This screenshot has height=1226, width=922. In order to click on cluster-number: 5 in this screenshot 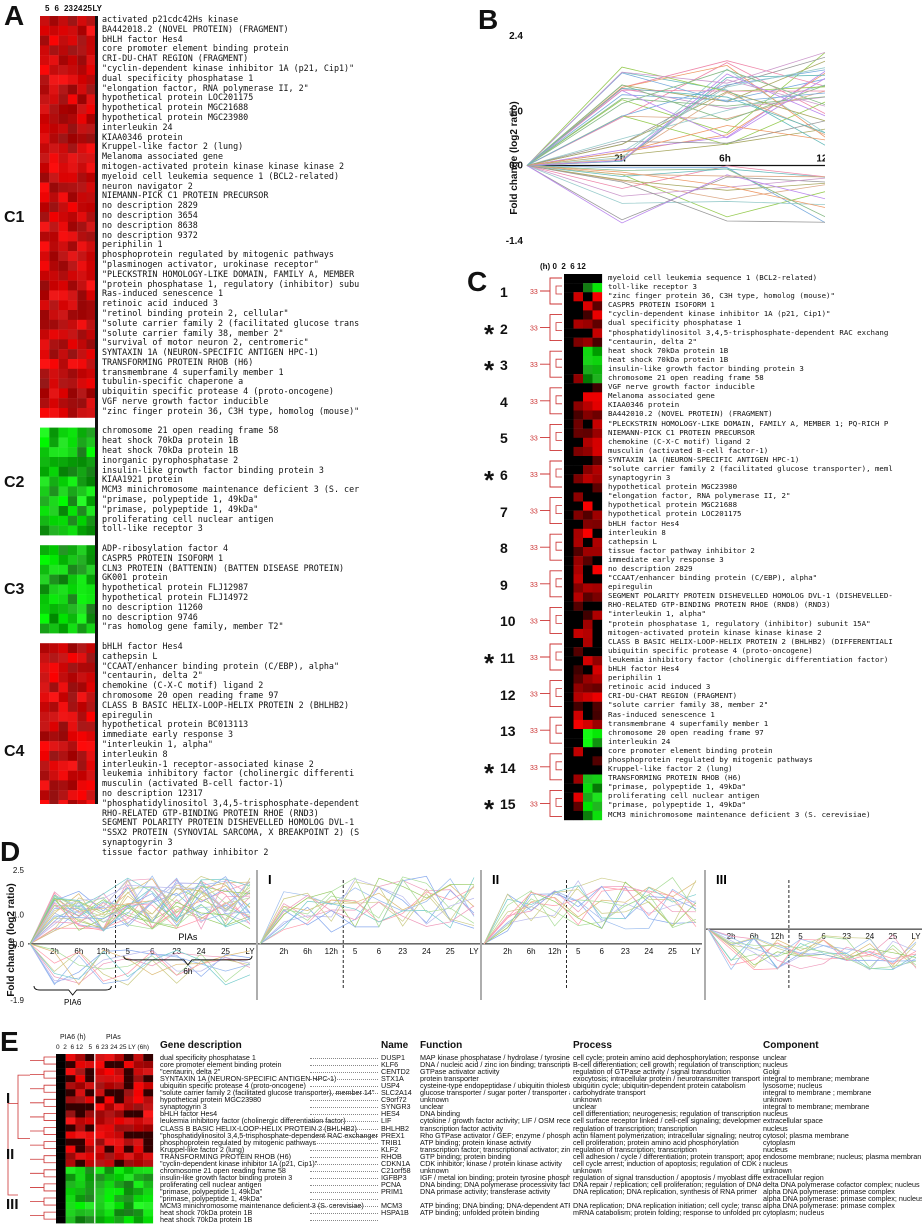, I will do `click(504, 438)`.